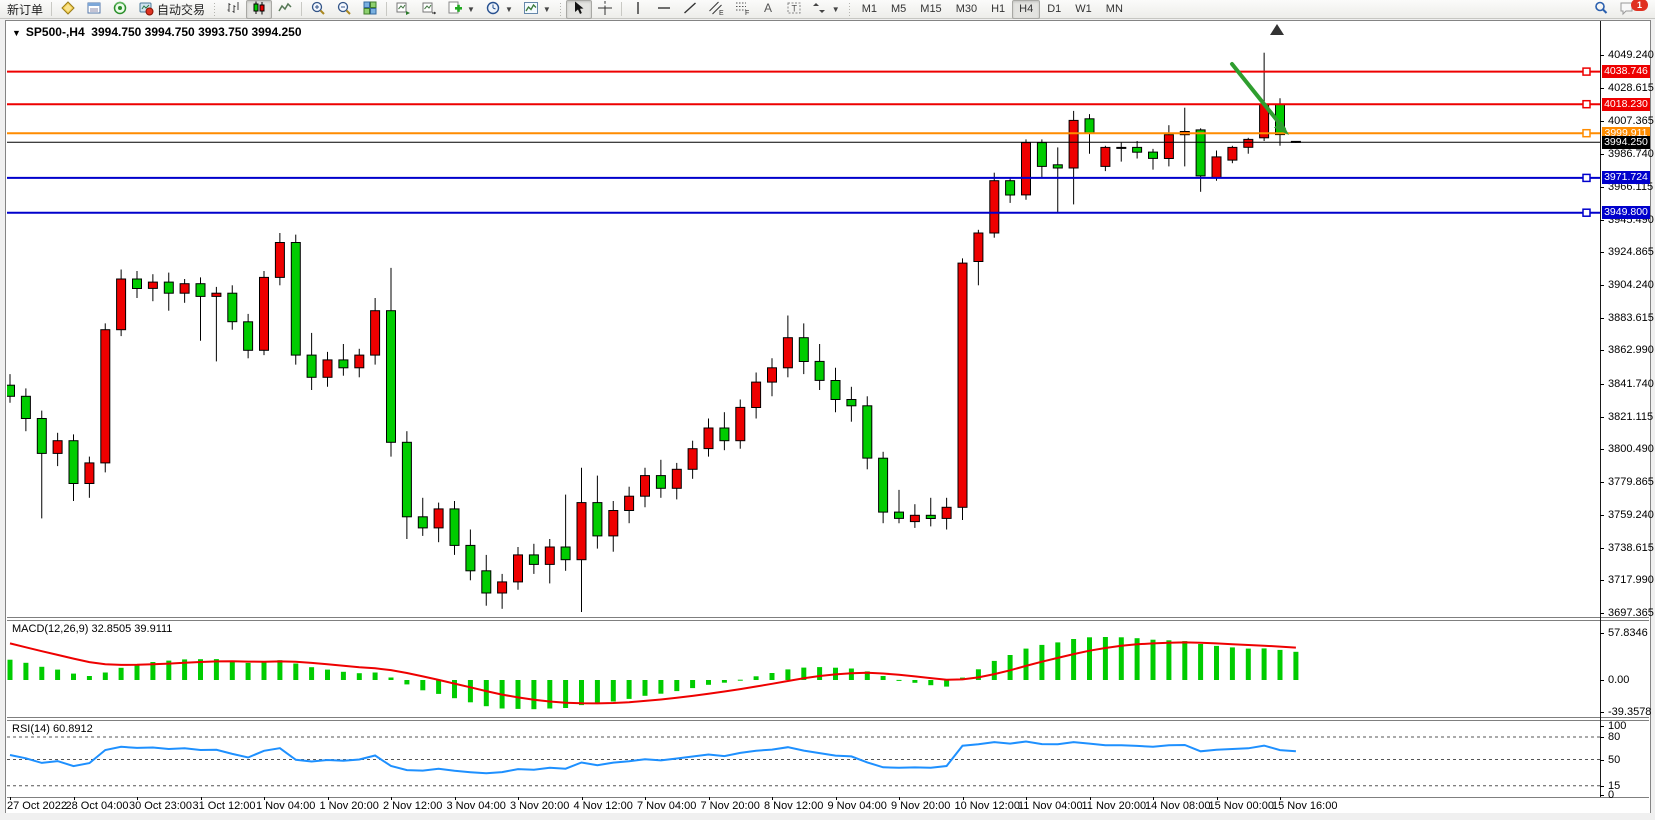 This screenshot has height=820, width=1655. I want to click on price-axis-tick: 3986.740, so click(1631, 154).